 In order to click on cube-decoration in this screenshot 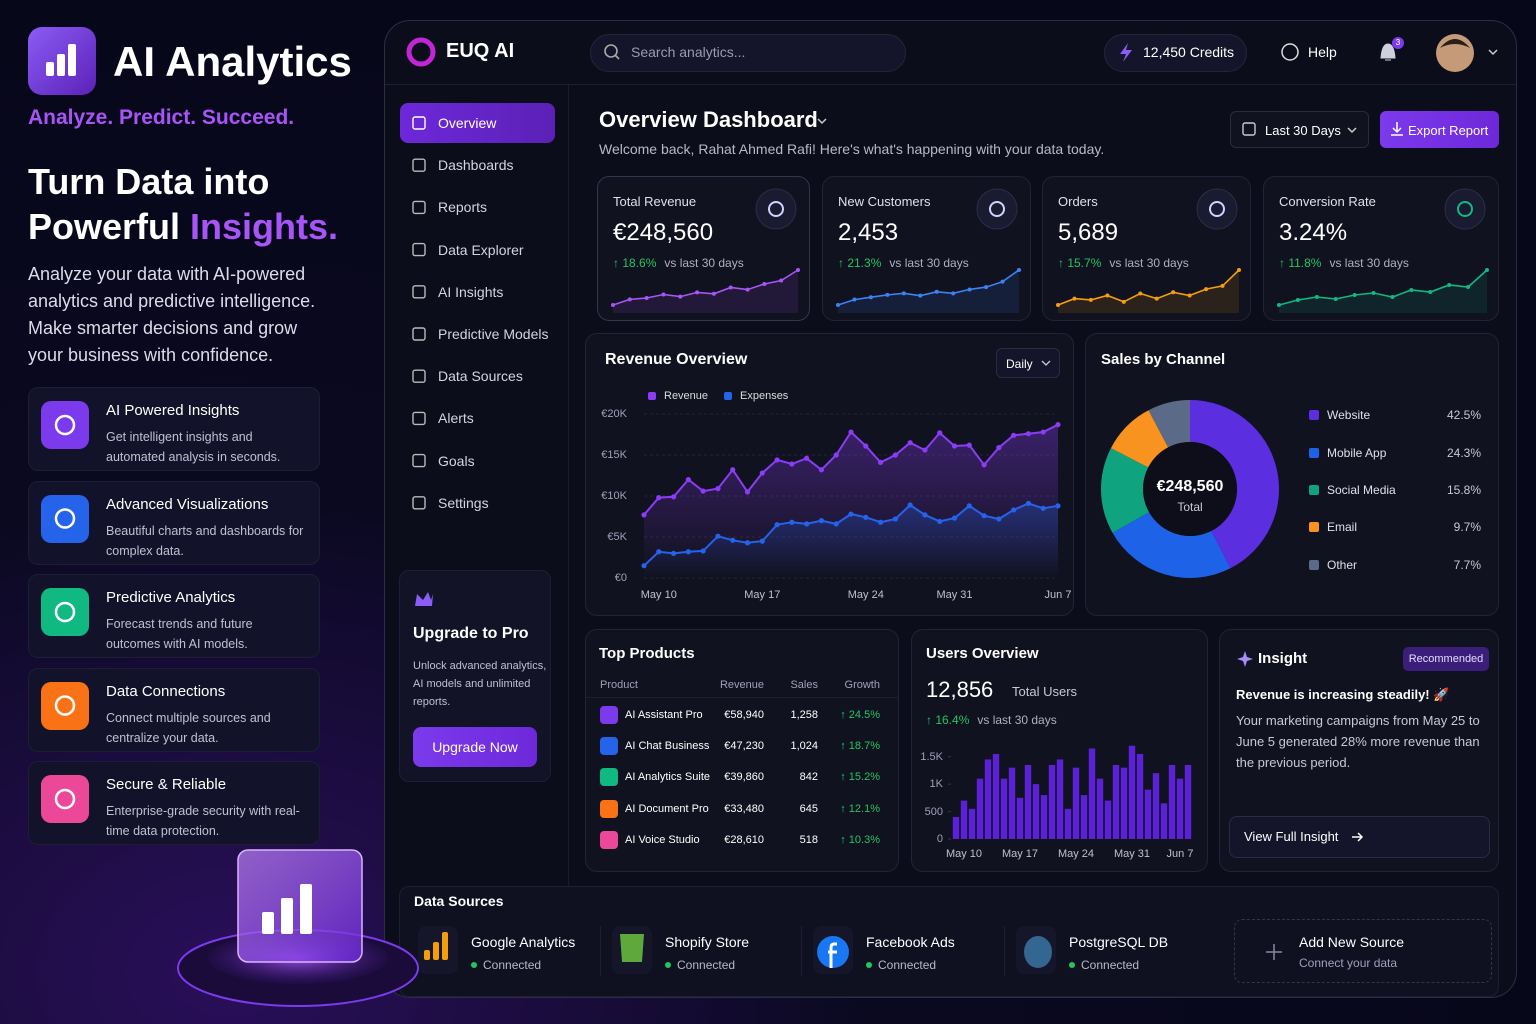, I will do `click(298, 928)`.